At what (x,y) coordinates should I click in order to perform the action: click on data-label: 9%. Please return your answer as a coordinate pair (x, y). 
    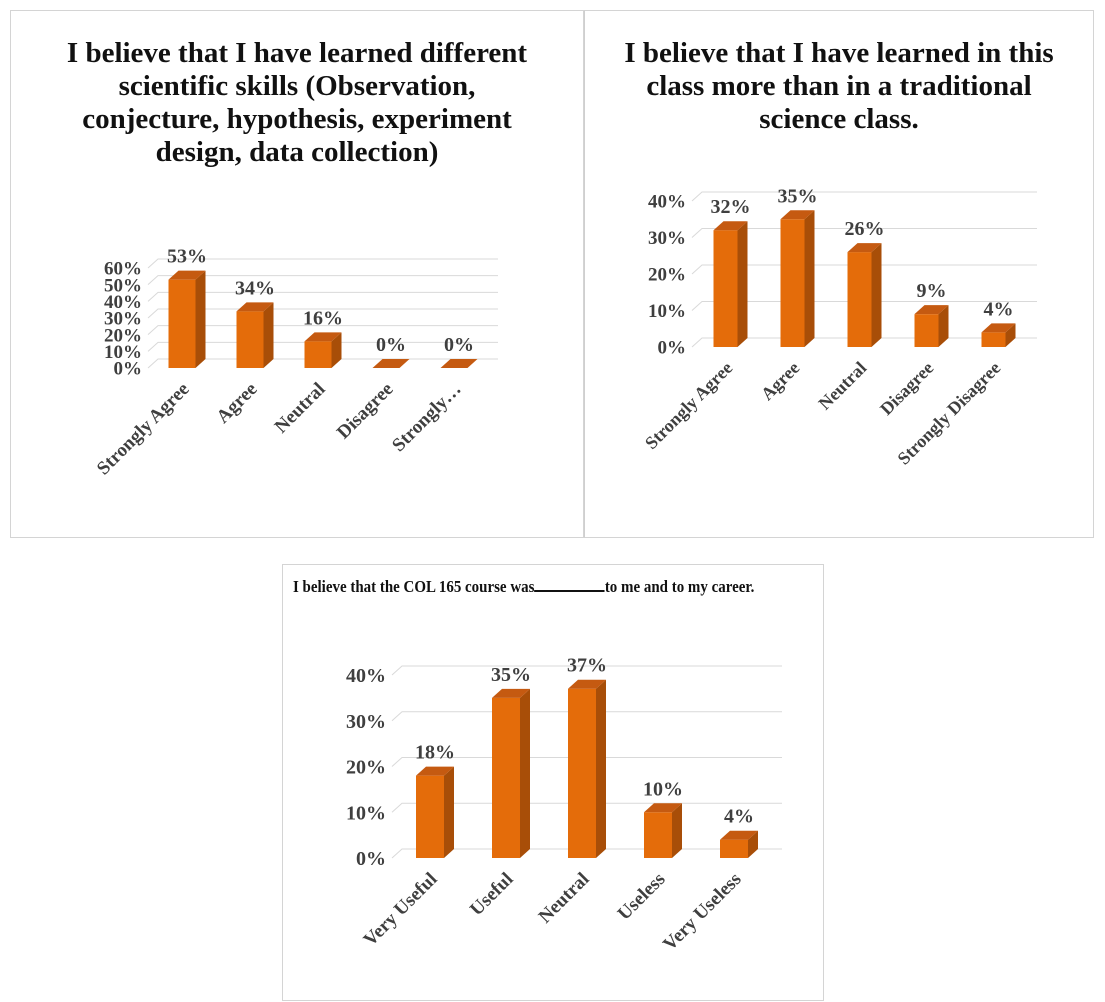
    Looking at the image, I should click on (932, 291).